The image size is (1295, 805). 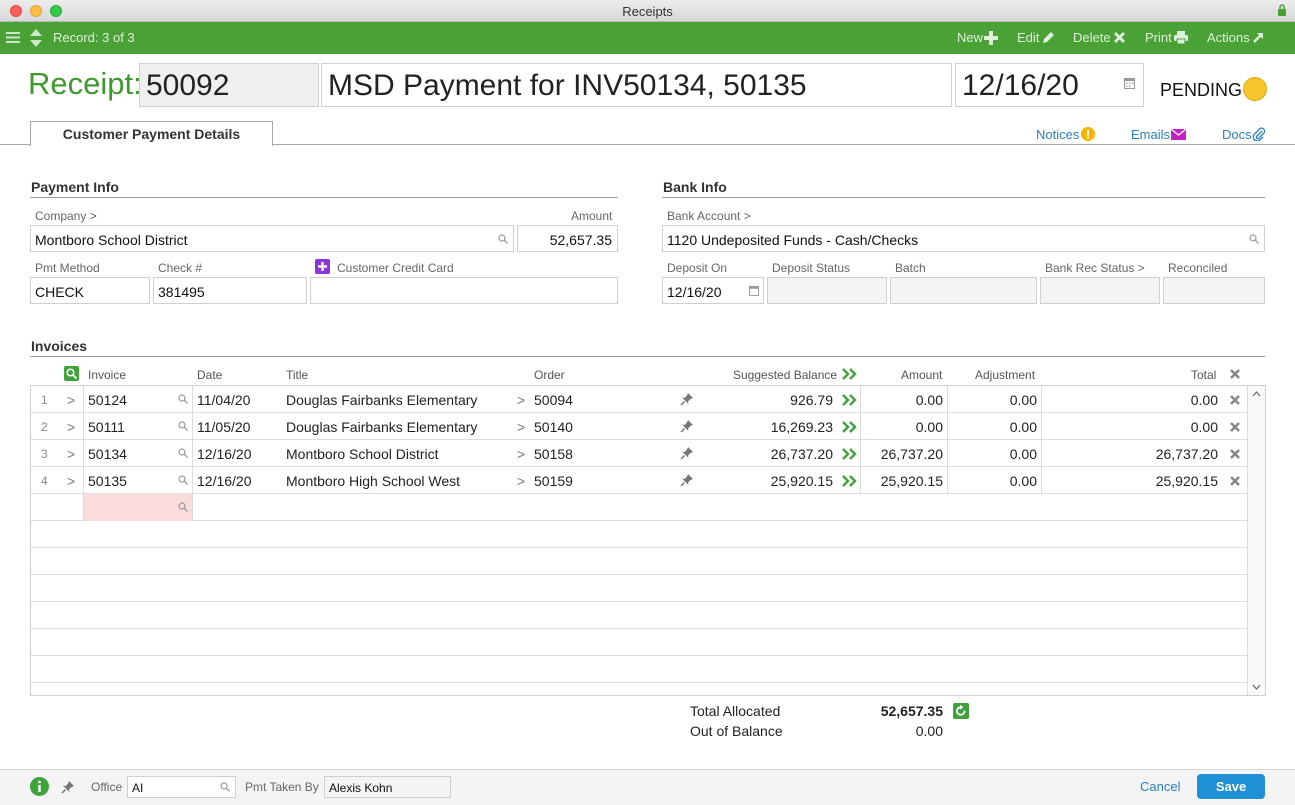 I want to click on order-cell: 50158, so click(x=553, y=454).